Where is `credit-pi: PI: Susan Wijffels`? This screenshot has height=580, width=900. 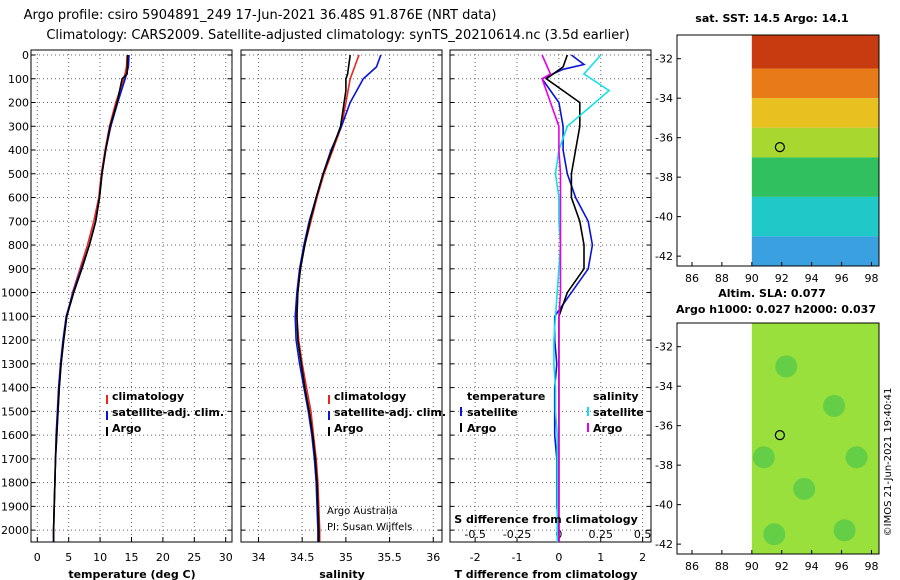 credit-pi: PI: Susan Wijffels is located at coordinates (369, 527).